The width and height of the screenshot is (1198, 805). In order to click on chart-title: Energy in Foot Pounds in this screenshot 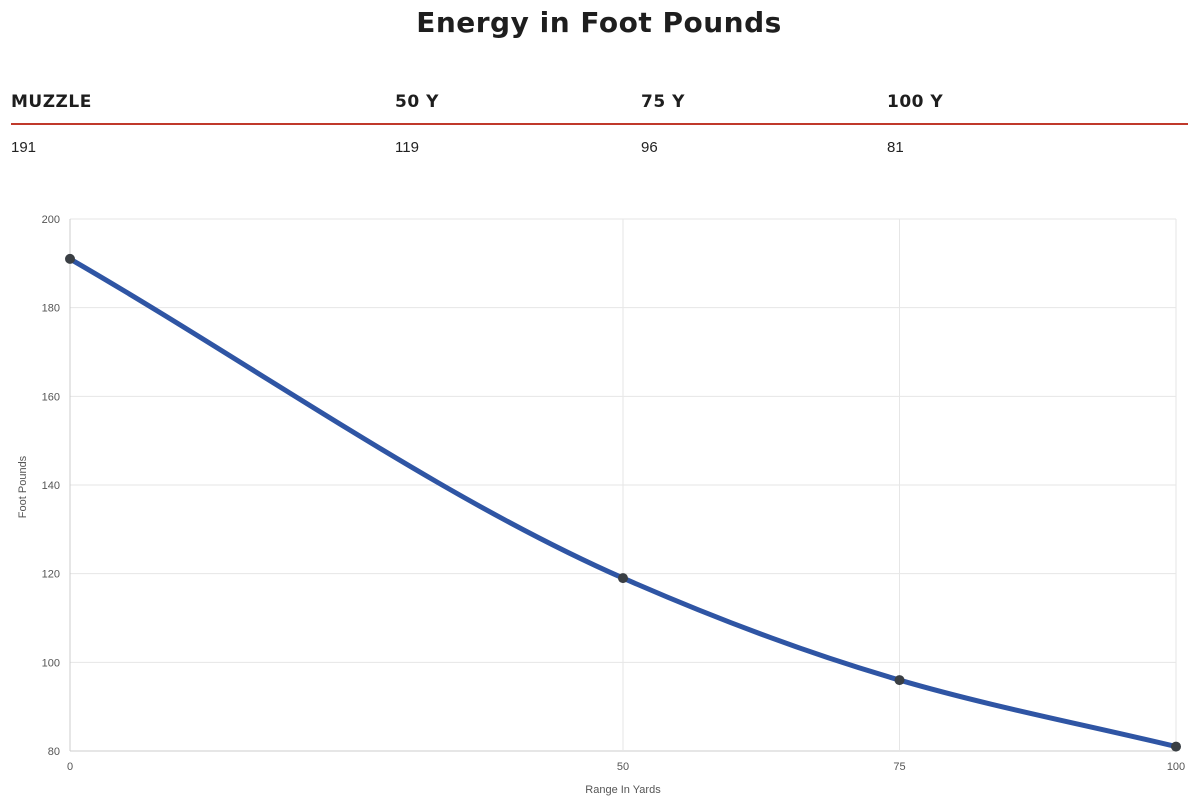, I will do `click(599, 22)`.